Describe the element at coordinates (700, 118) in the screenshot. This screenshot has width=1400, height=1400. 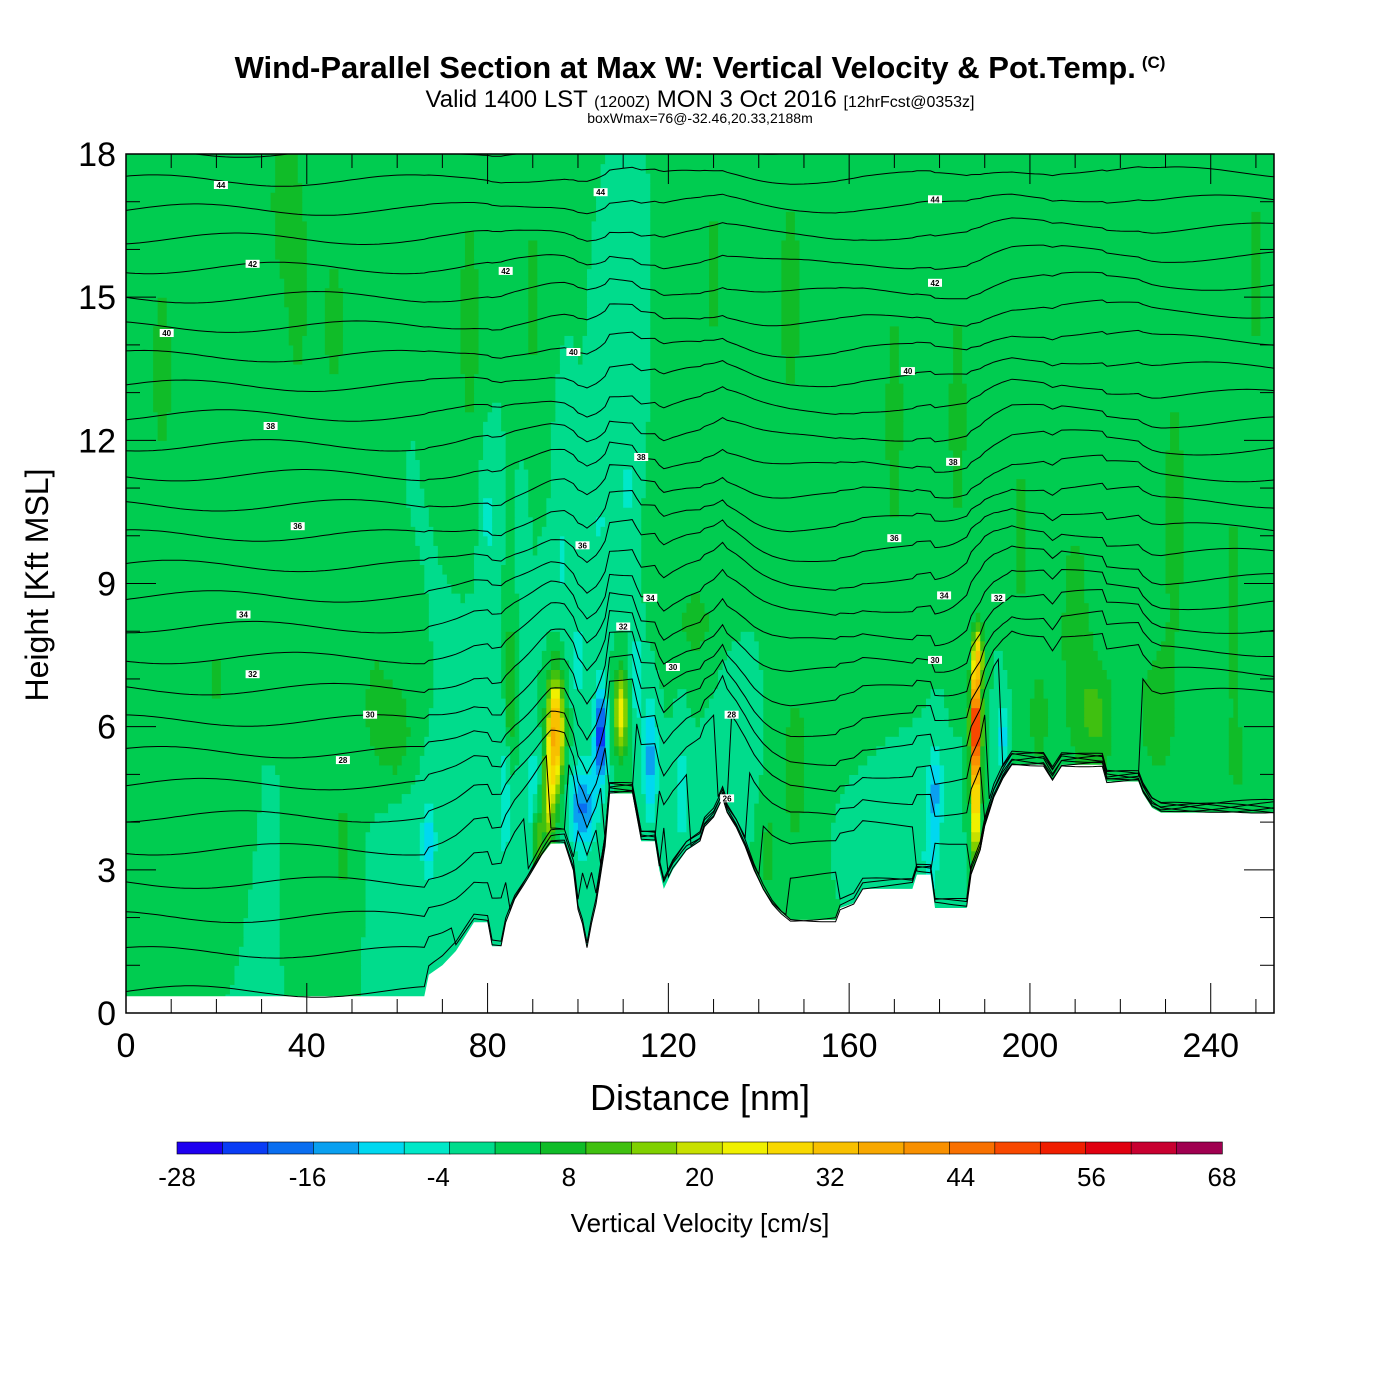
I see `box-wmax-info: boxWmax=76@-32.46,20.33,2188m` at that location.